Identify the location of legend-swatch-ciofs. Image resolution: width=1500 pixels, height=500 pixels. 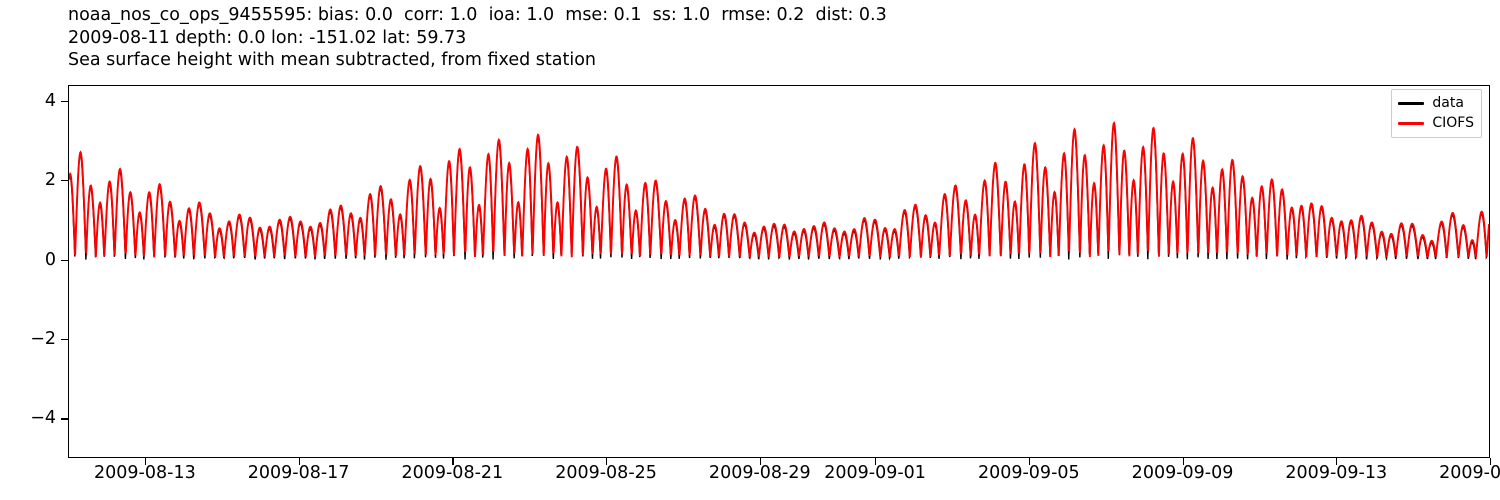
(1411, 123).